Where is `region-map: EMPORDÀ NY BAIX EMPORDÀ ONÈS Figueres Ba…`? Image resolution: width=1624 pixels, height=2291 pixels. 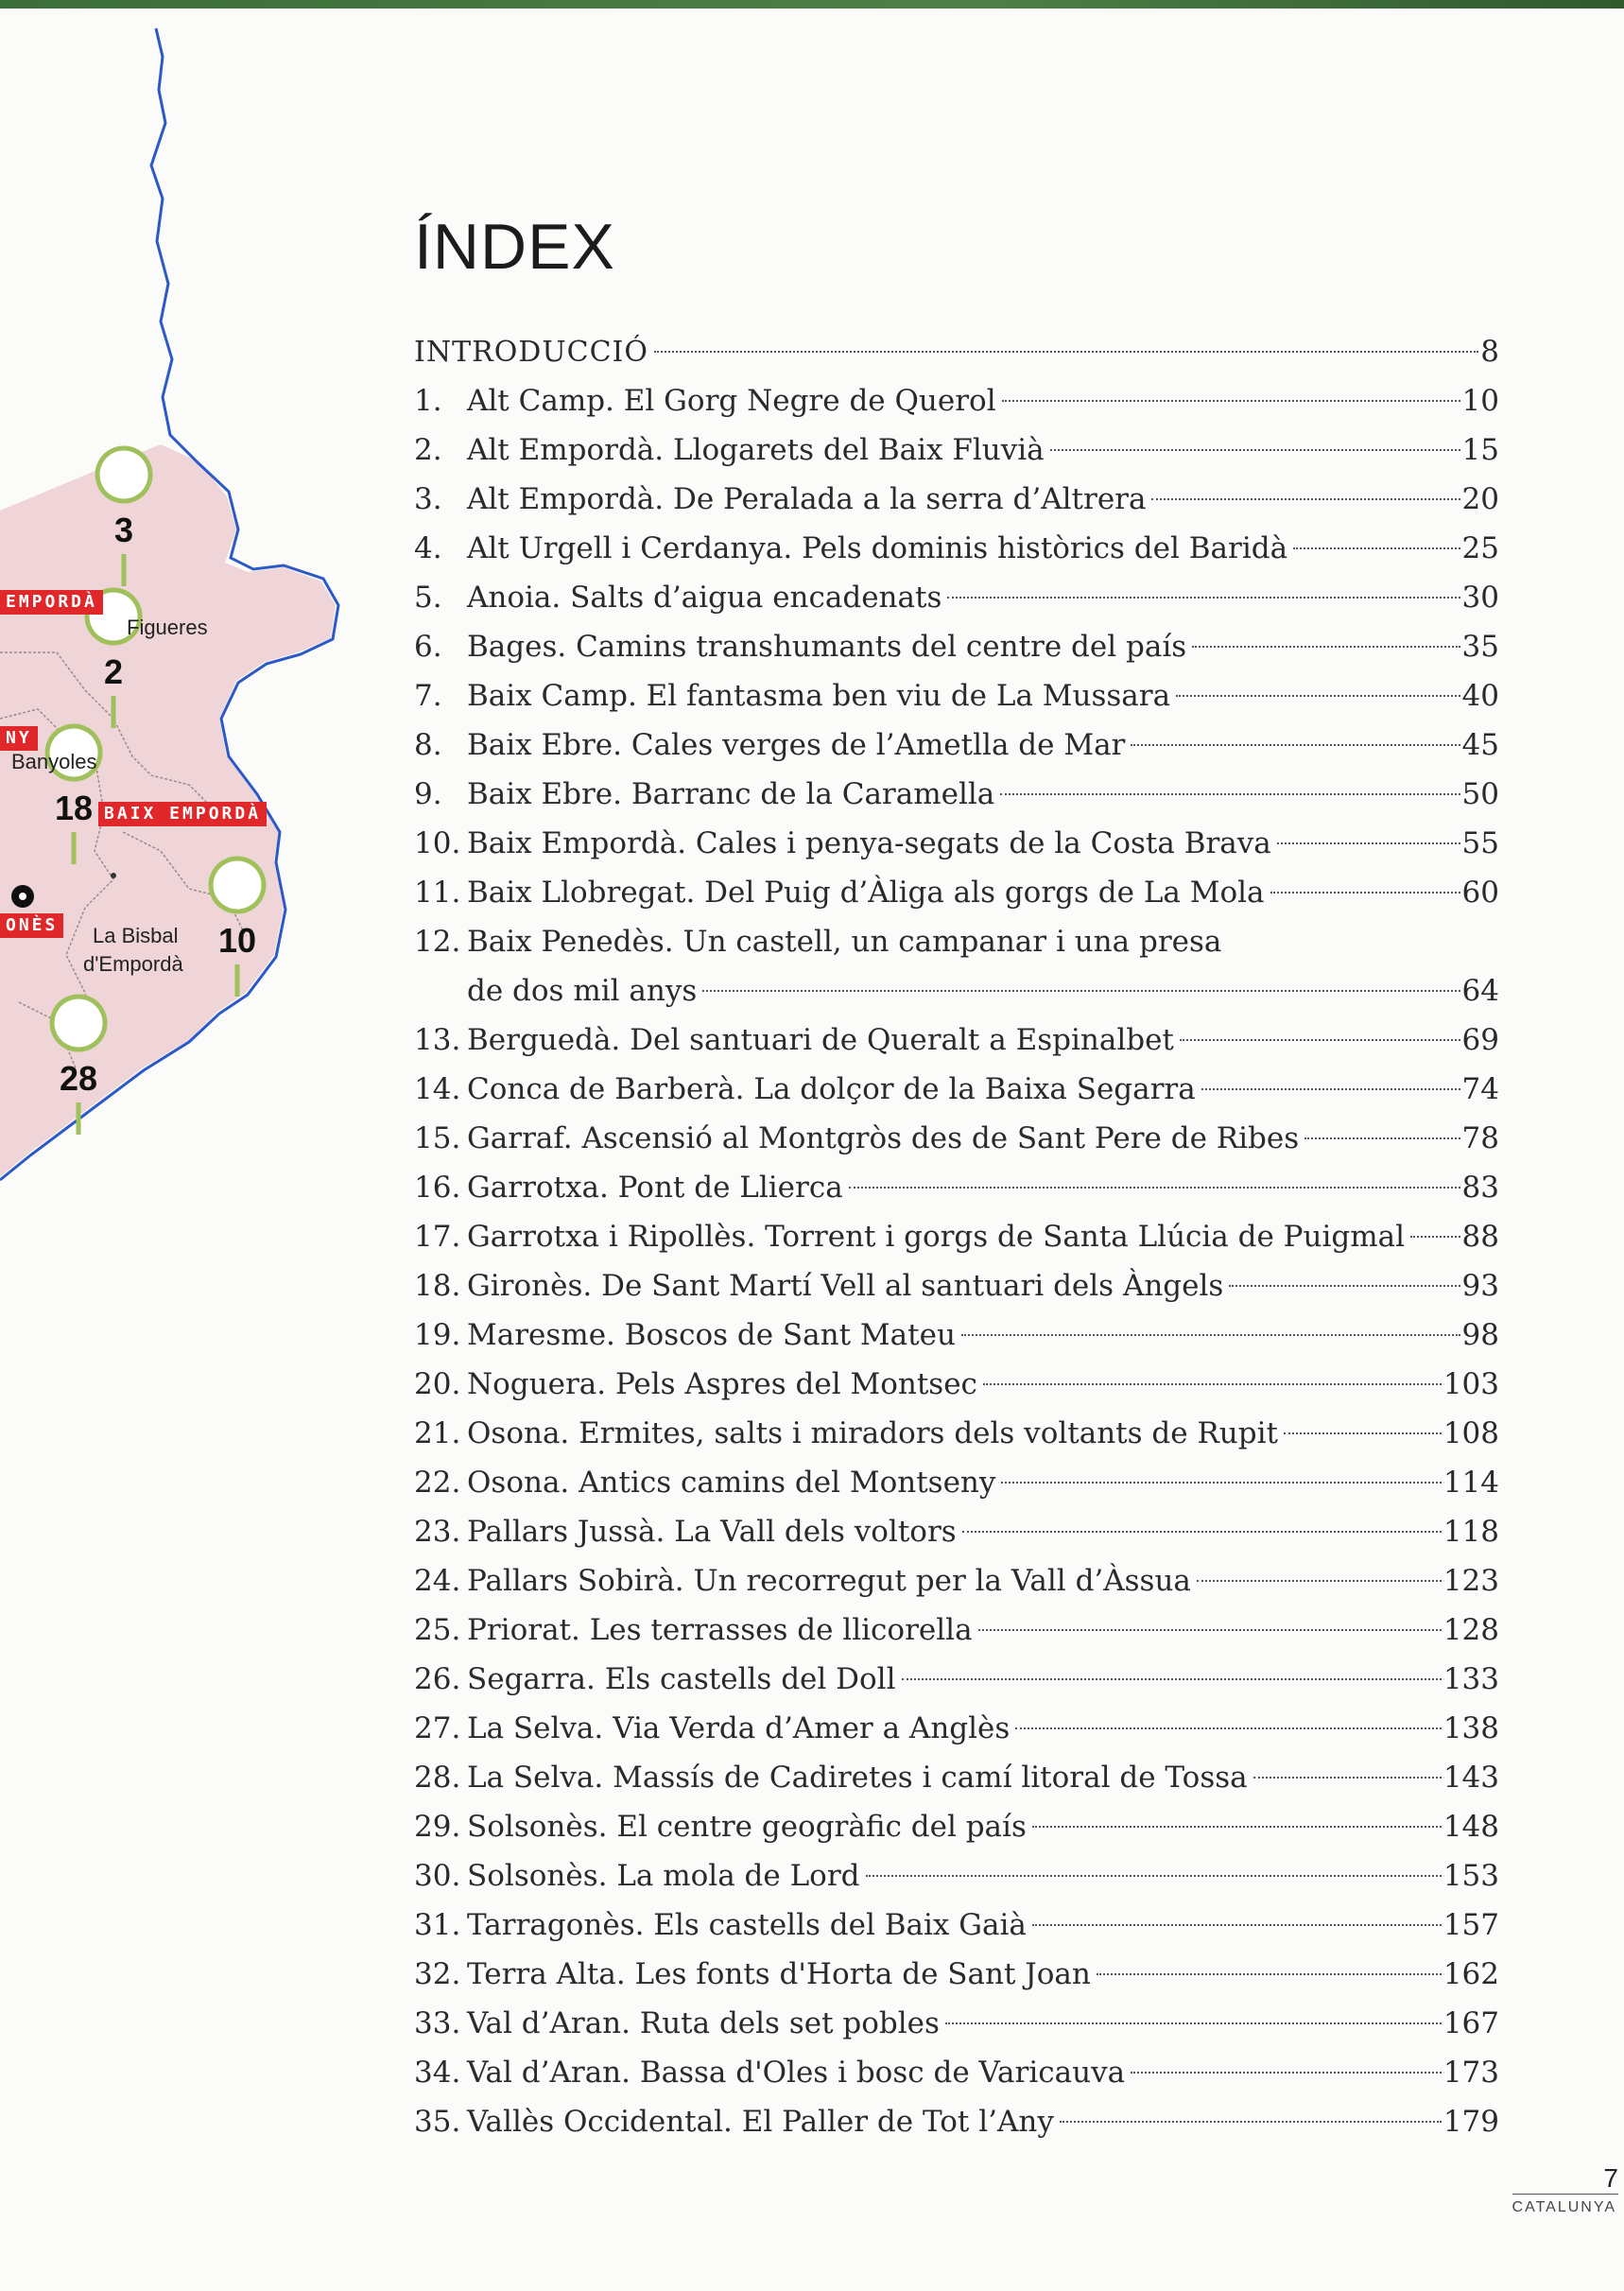 region-map: EMPORDÀ NY BAIX EMPORDÀ ONÈS Figueres Ba… is located at coordinates (189, 615).